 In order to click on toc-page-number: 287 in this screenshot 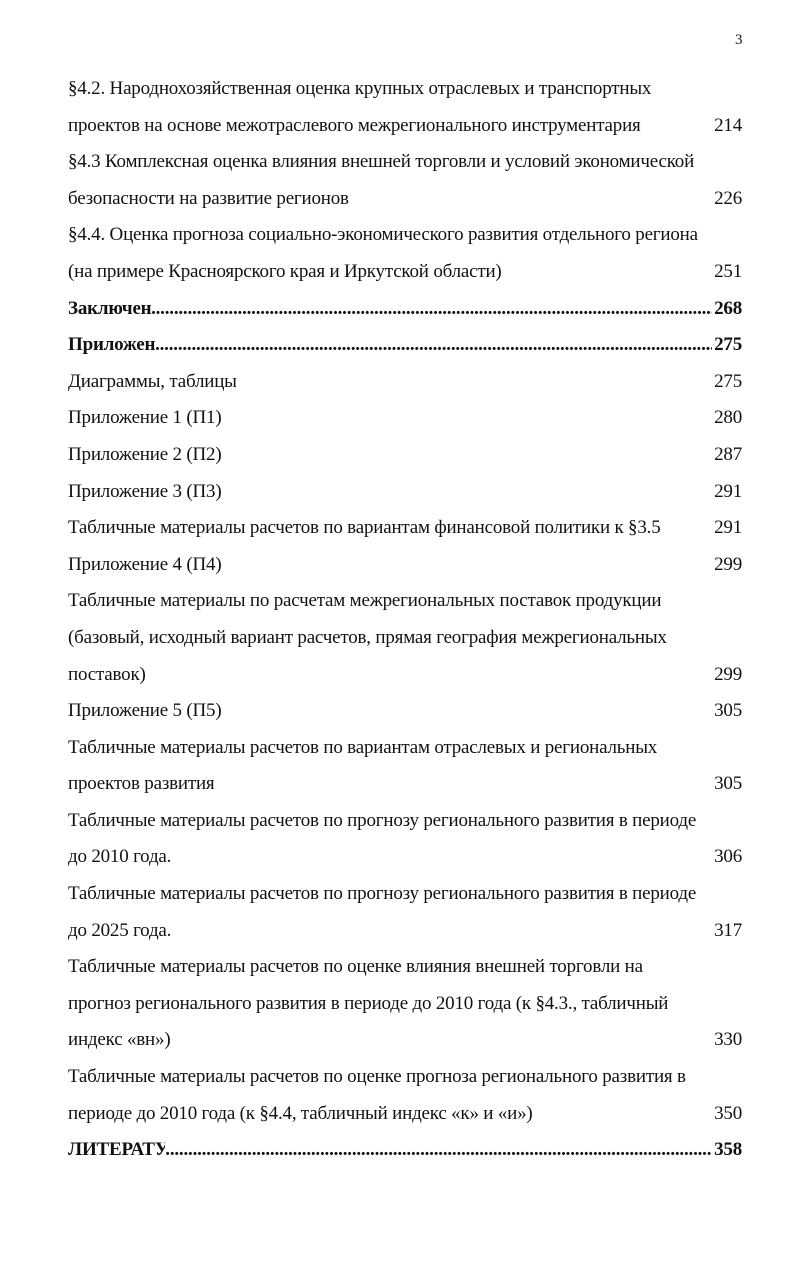, I will do `click(728, 454)`.